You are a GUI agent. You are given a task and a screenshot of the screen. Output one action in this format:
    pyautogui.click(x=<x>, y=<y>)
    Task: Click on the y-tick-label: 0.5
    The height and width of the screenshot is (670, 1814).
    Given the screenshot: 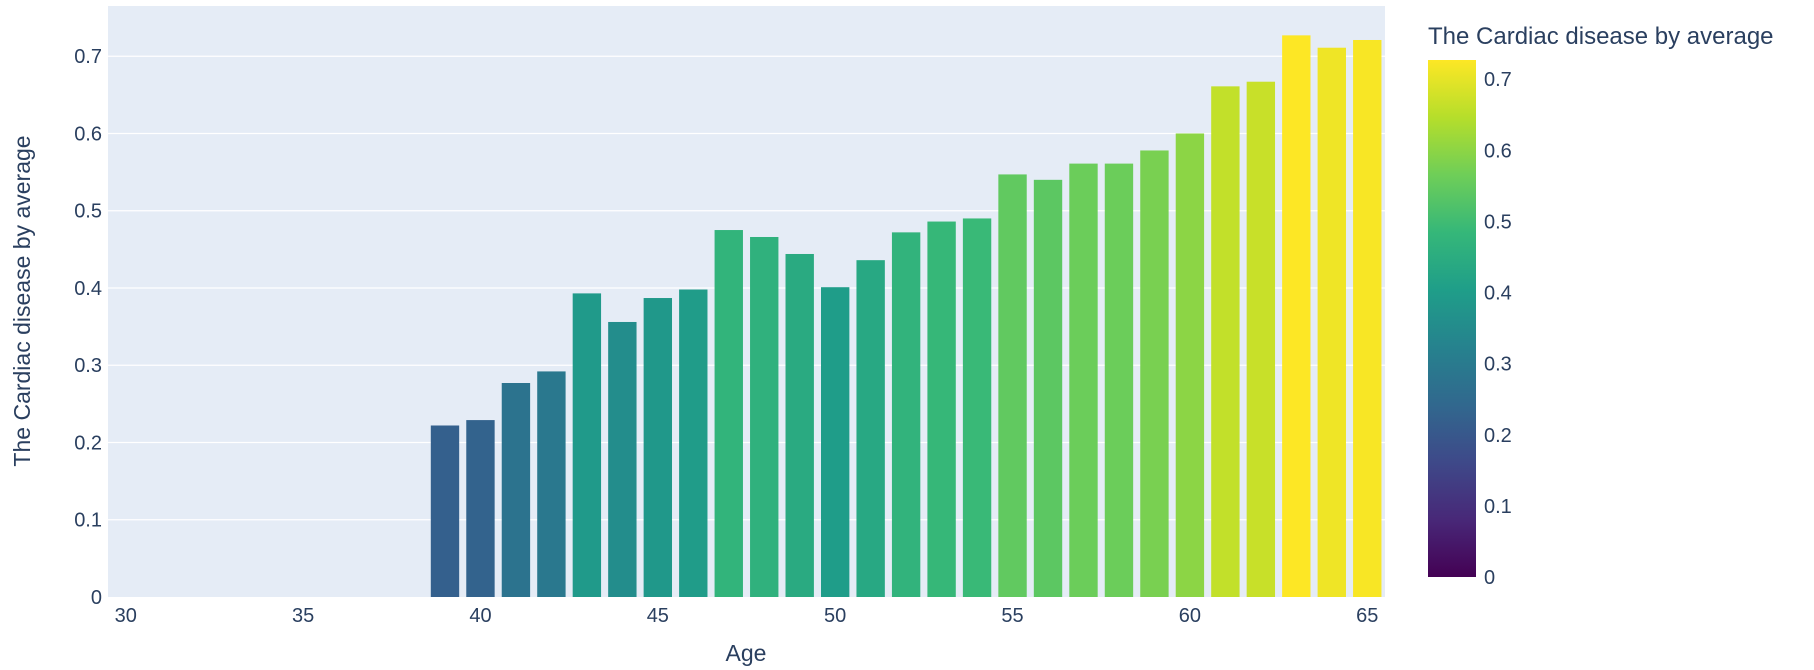 What is the action you would take?
    pyautogui.click(x=88, y=212)
    